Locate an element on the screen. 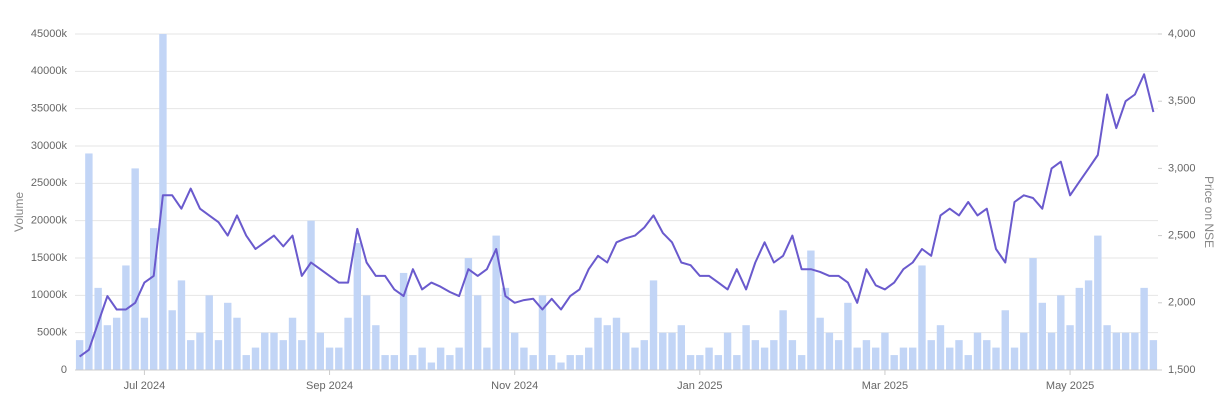  x-tick-label: Jul 2024 is located at coordinates (145, 386).